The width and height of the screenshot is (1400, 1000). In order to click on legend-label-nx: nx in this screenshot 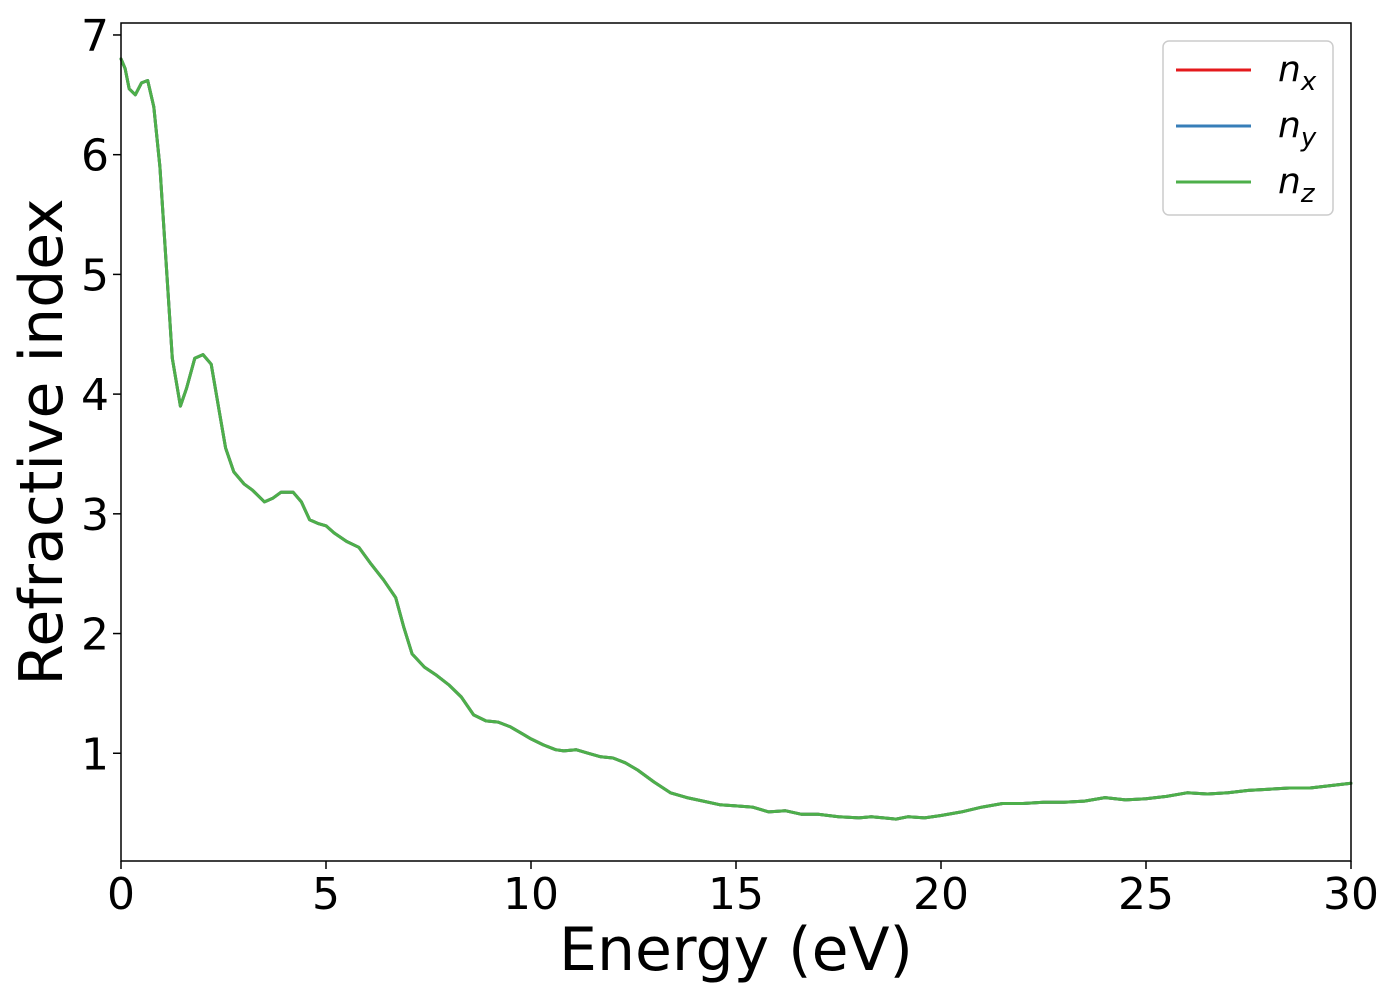, I will do `click(1297, 73)`.